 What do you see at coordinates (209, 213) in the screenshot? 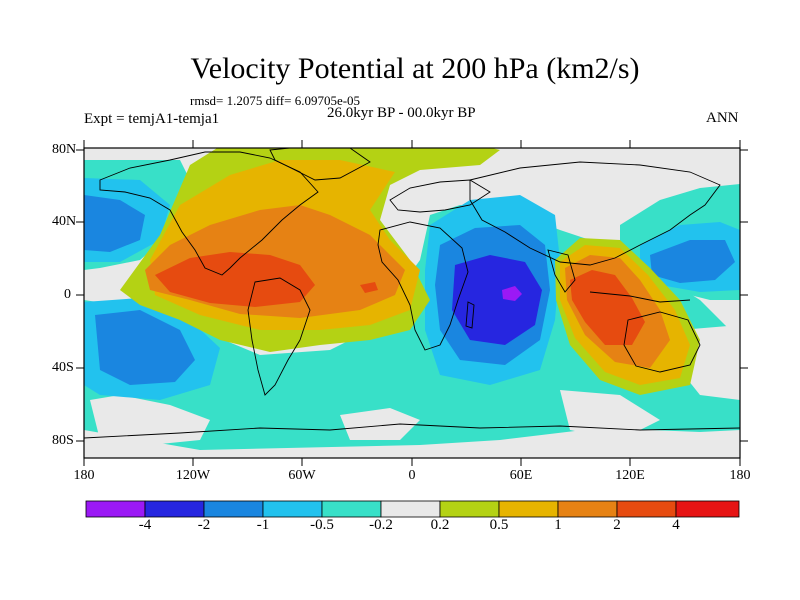
I see `coast-north-america` at bounding box center [209, 213].